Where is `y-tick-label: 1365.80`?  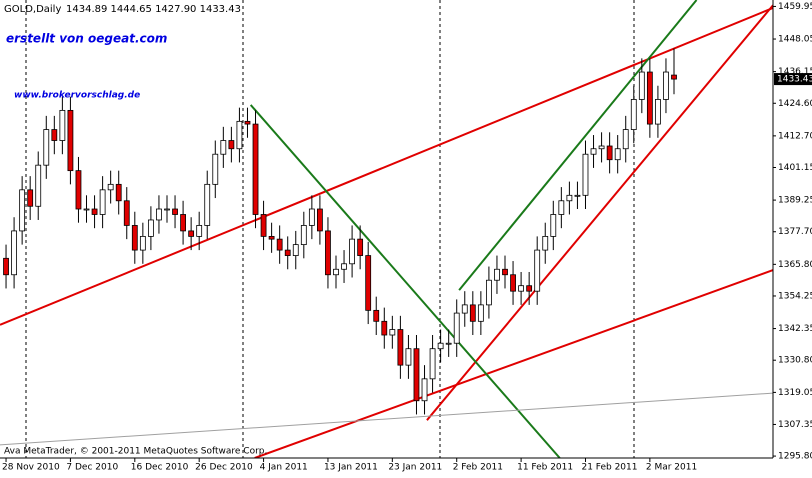 y-tick-label: 1365.80 is located at coordinates (795, 265).